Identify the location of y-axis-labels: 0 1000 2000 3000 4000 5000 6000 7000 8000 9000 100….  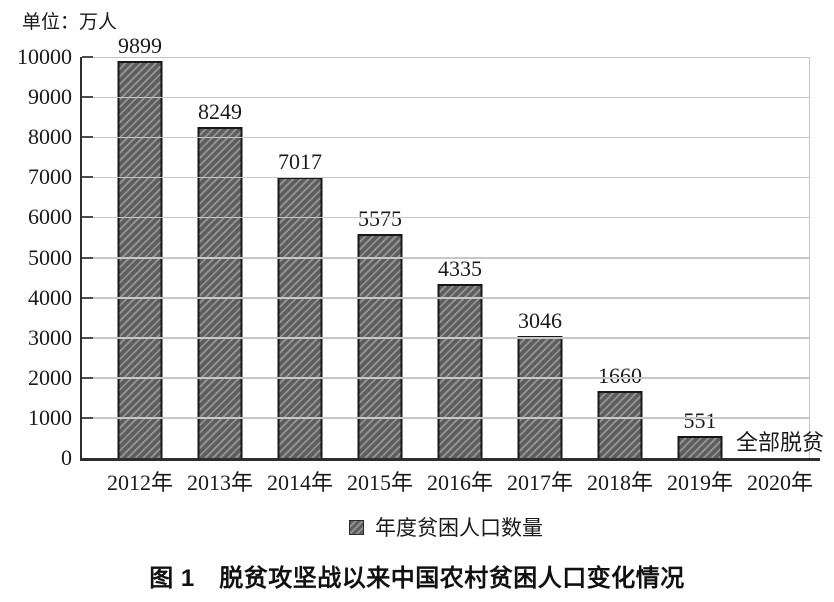
(36, 257).